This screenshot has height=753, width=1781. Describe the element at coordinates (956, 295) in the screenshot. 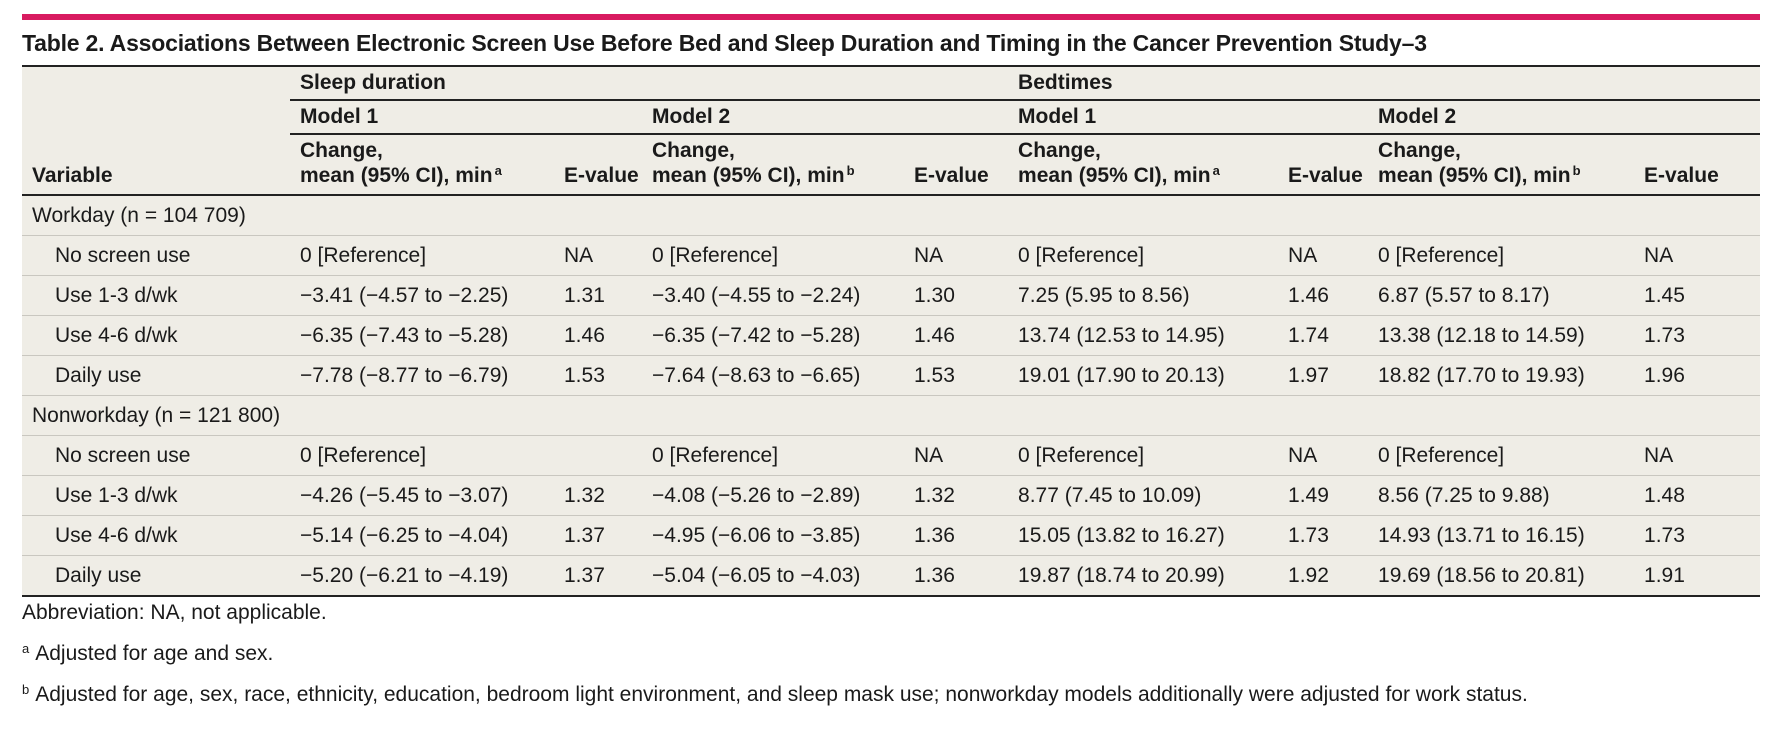

I see `cell-sd-m2-evalue: 1.30` at that location.